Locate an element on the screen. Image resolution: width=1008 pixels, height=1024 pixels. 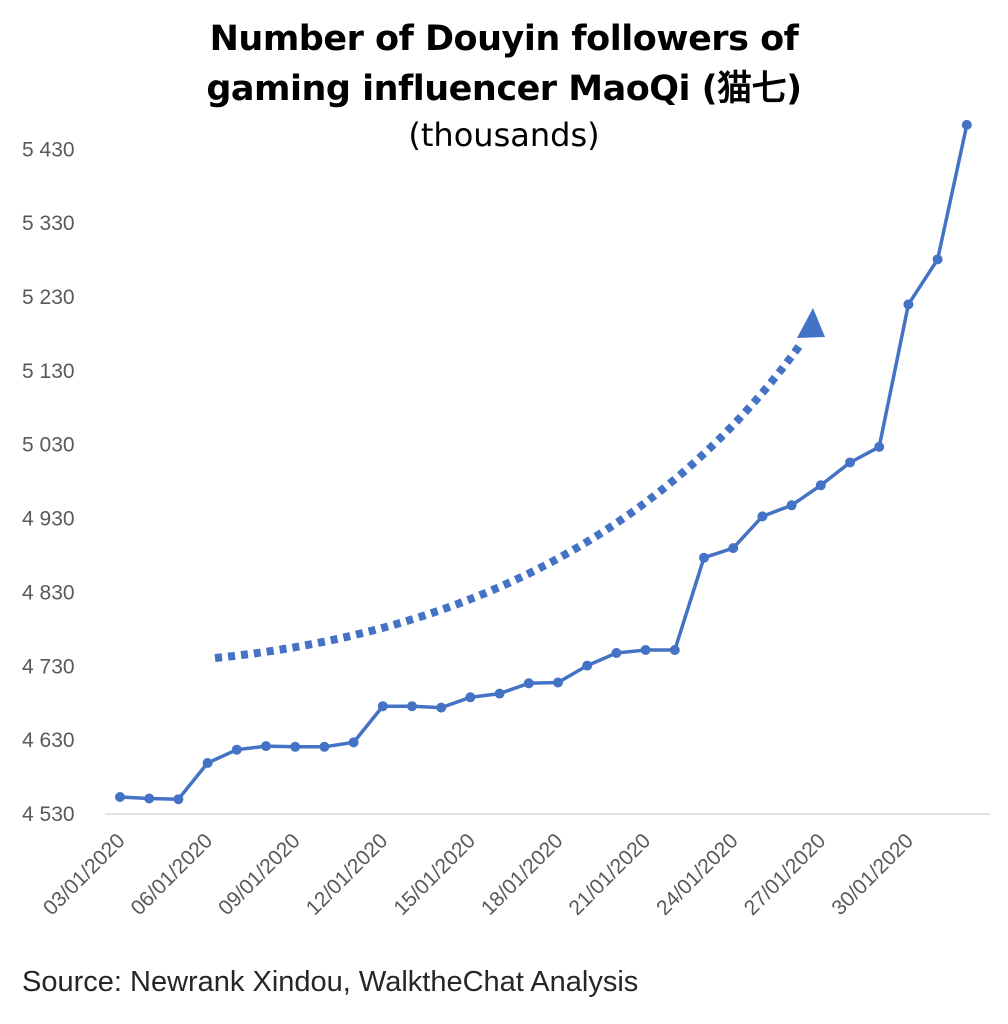
trend-arrow-head is located at coordinates (811, 323).